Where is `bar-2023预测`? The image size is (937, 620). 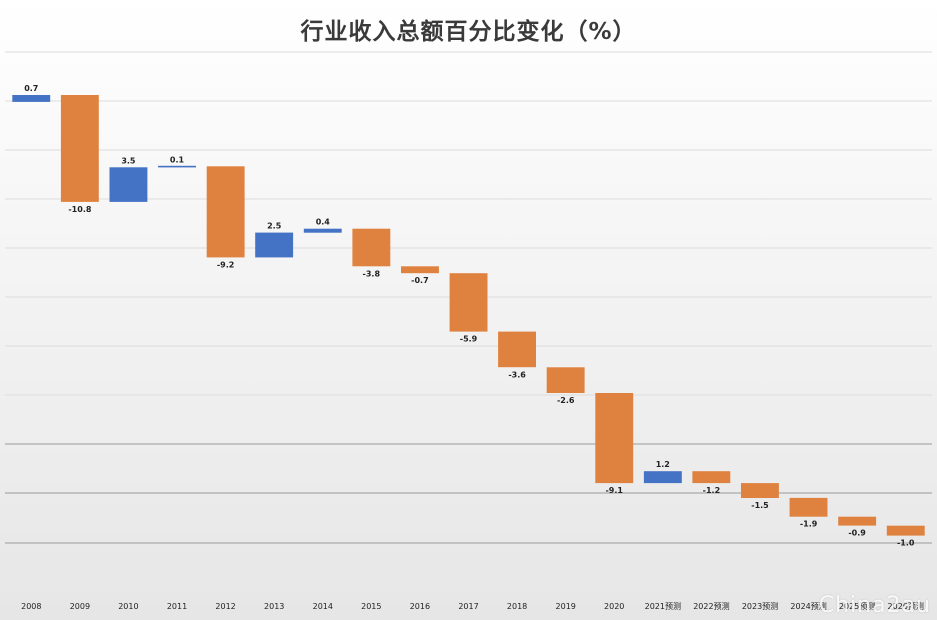
bar-2023预测 is located at coordinates (760, 490).